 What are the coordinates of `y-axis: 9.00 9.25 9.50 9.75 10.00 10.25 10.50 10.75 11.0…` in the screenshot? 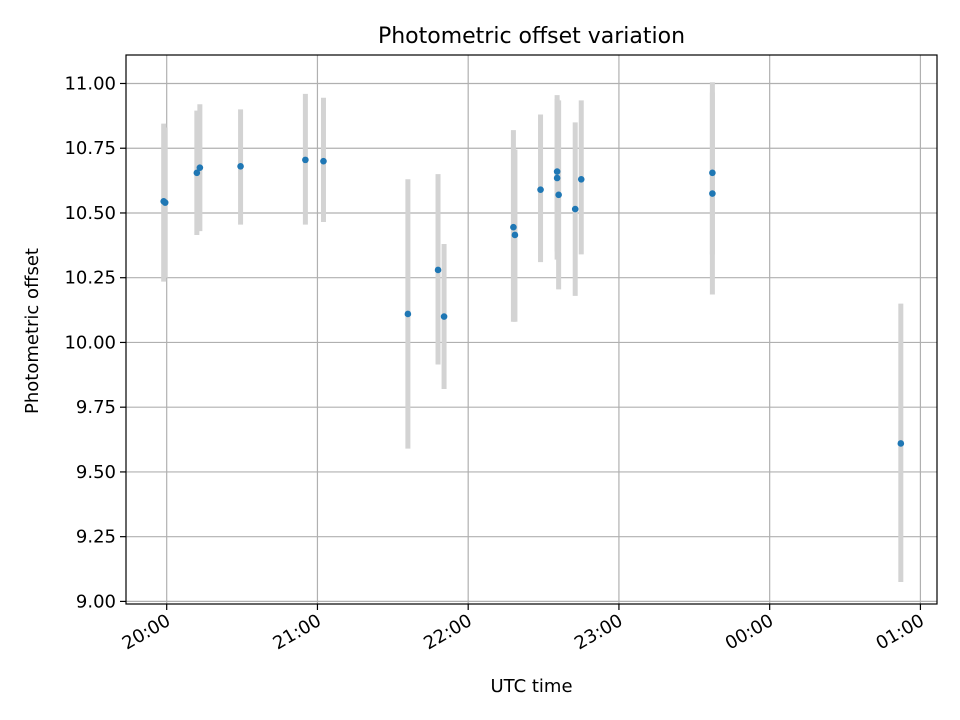 It's located at (95, 342).